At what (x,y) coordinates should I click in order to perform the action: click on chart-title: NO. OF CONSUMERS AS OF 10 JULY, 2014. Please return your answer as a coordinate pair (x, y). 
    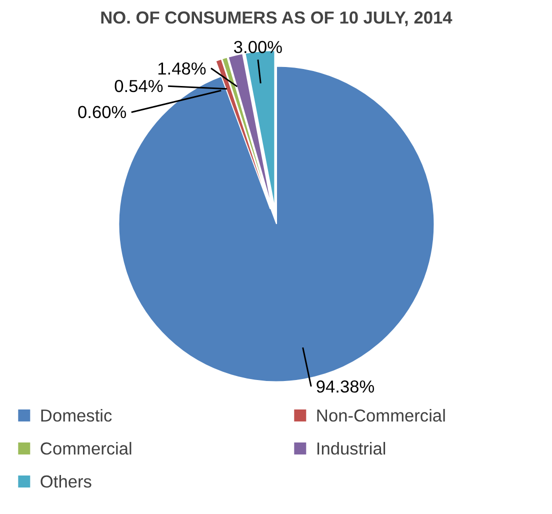
    Looking at the image, I should click on (276, 18).